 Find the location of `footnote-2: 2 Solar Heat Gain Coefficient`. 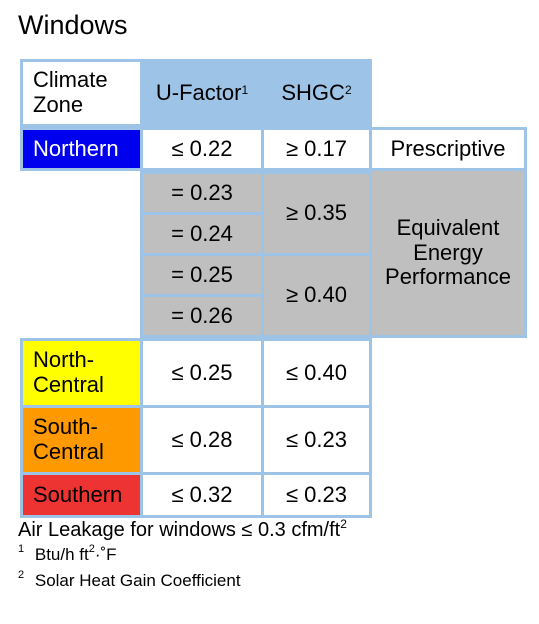

footnote-2: 2 Solar Heat Gain Coefficient is located at coordinates (129, 580).